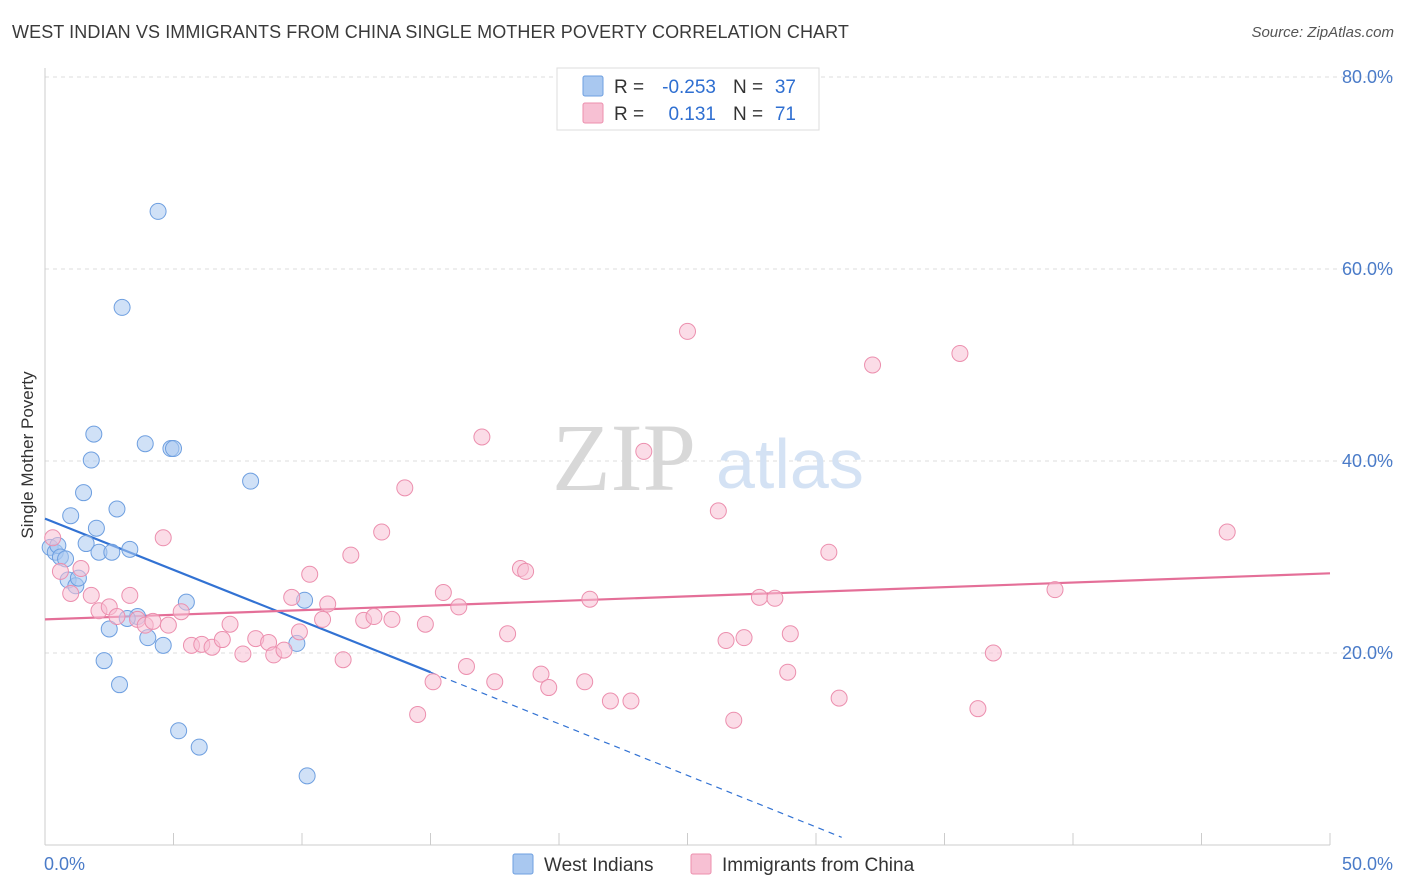 This screenshot has height=892, width=1406. What do you see at coordinates (687, 596) in the screenshot?
I see `trend-line-china` at bounding box center [687, 596].